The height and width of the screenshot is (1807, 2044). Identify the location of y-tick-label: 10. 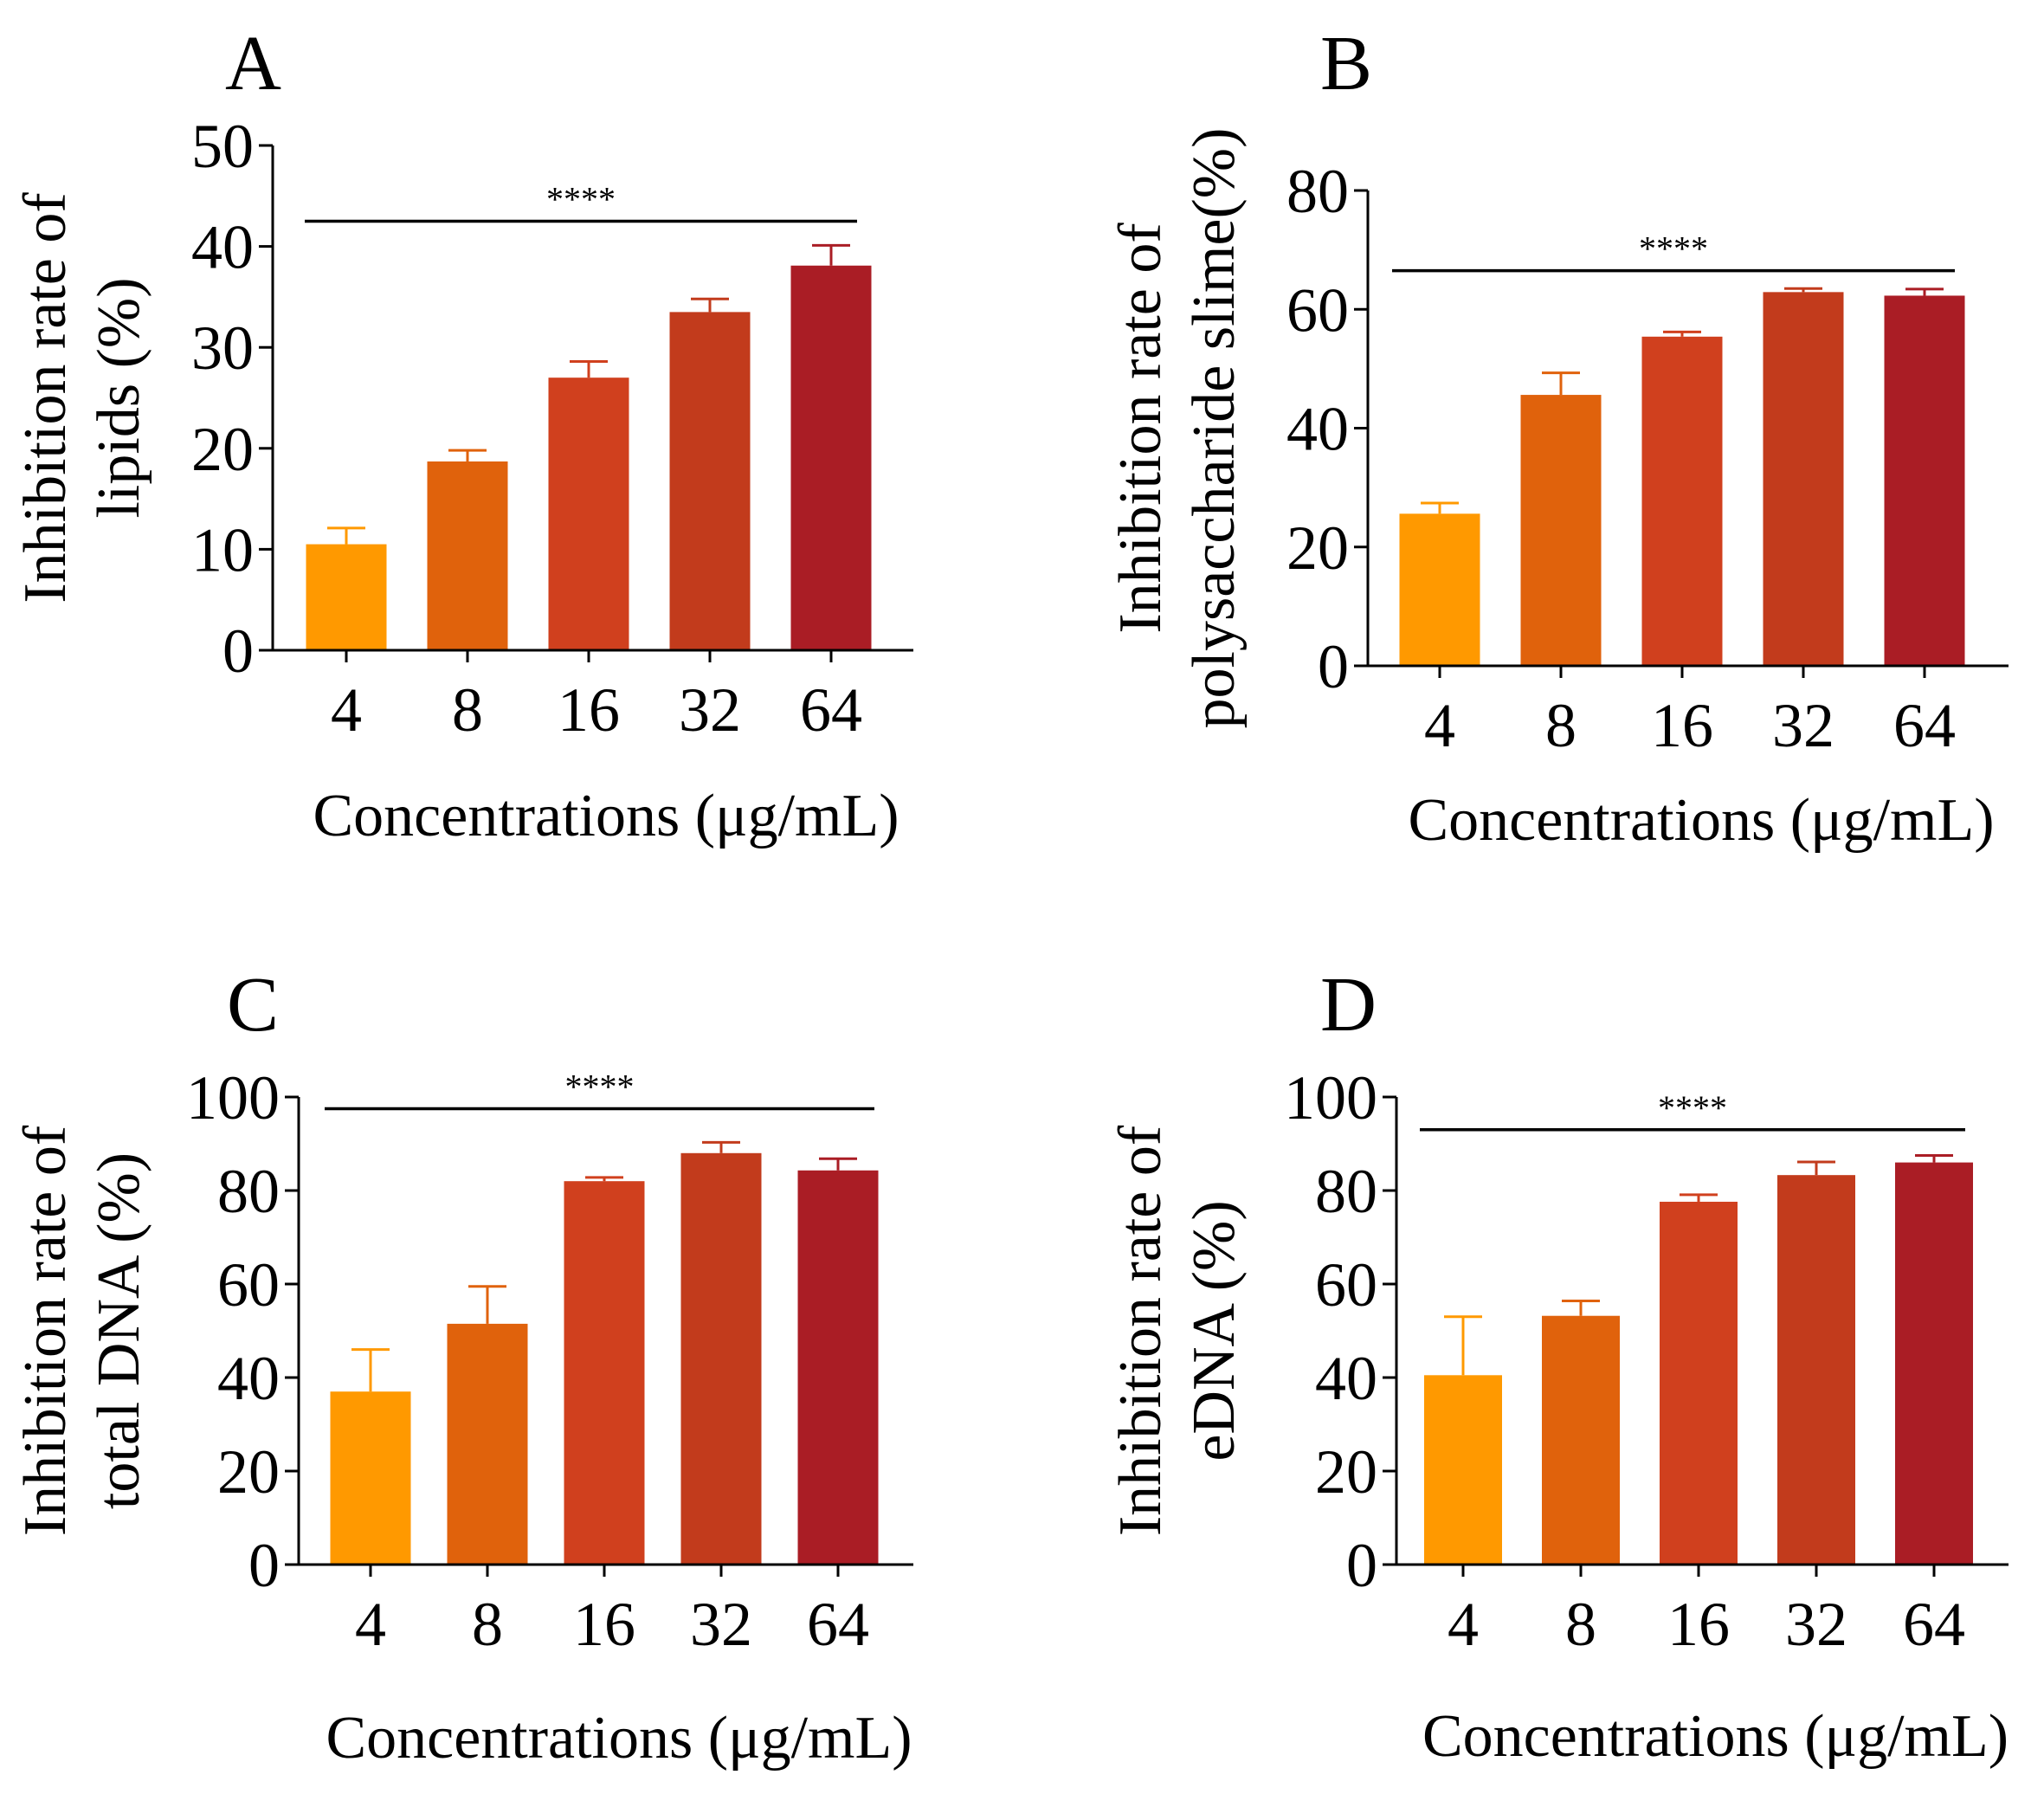
(223, 549).